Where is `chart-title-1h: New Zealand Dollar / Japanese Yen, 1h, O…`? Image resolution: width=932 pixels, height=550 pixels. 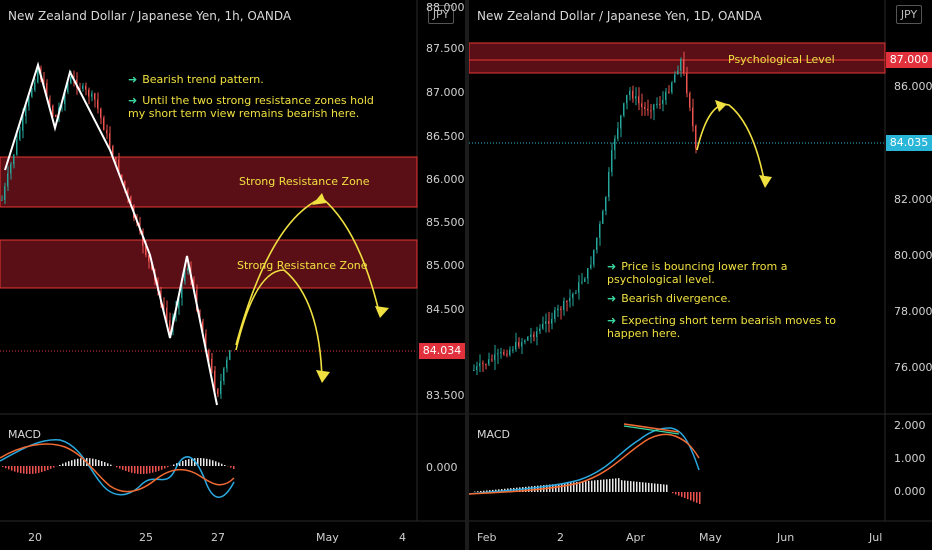
chart-title-1h: New Zealand Dollar / Japanese Yen, 1h, O… is located at coordinates (150, 16).